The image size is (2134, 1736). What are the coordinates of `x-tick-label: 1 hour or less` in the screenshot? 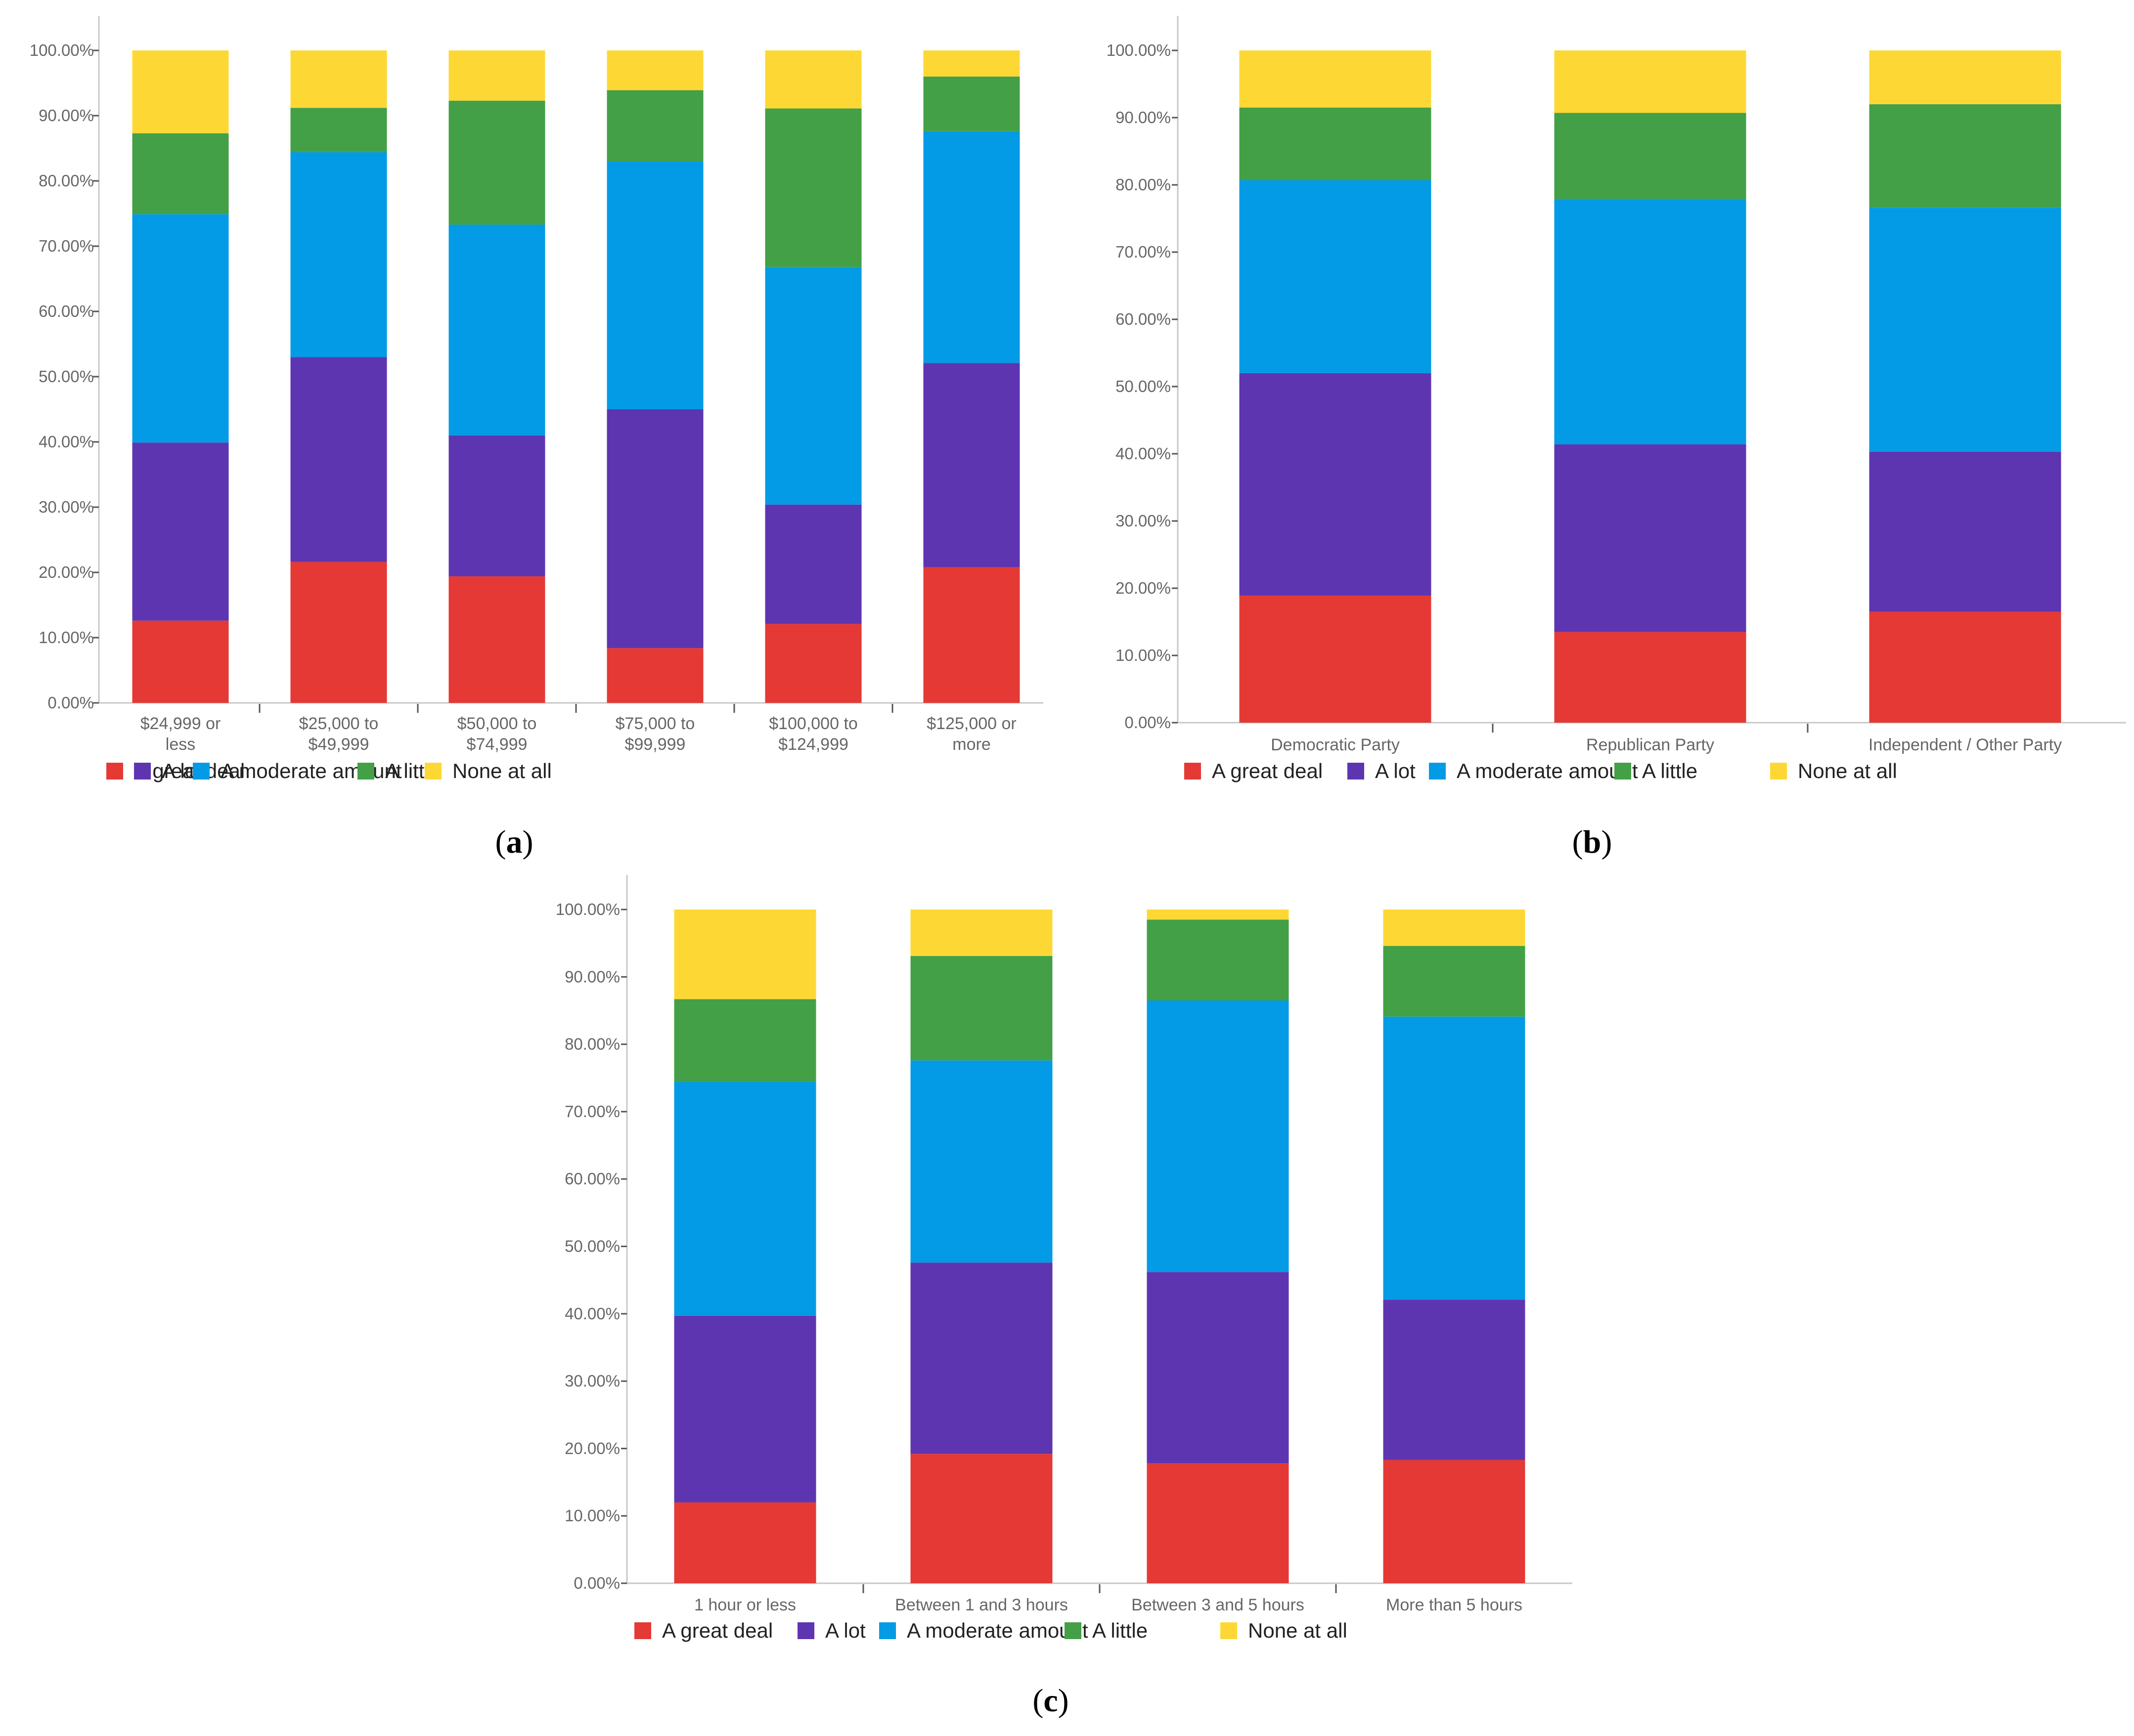 It's located at (745, 1605).